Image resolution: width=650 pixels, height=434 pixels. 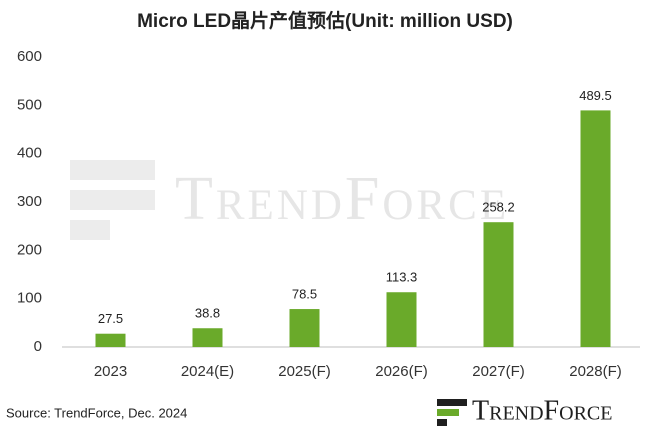 What do you see at coordinates (542, 410) in the screenshot?
I see `logo-text: TrendForce` at bounding box center [542, 410].